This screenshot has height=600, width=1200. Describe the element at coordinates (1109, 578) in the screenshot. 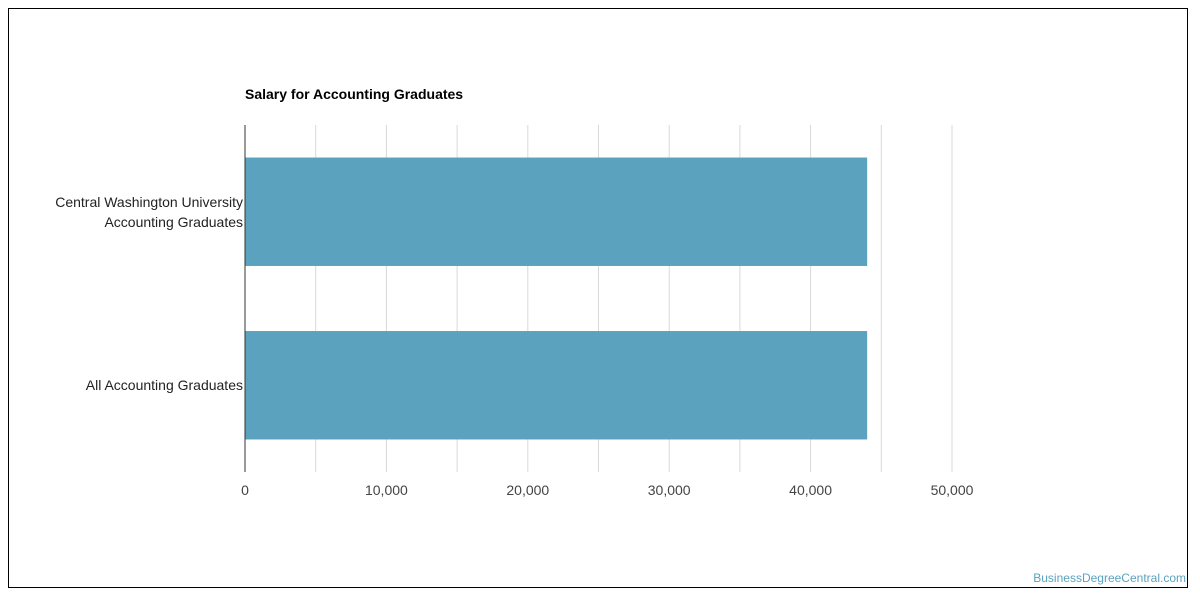

I see `watermark: BusinessDegreeCentral.com` at that location.